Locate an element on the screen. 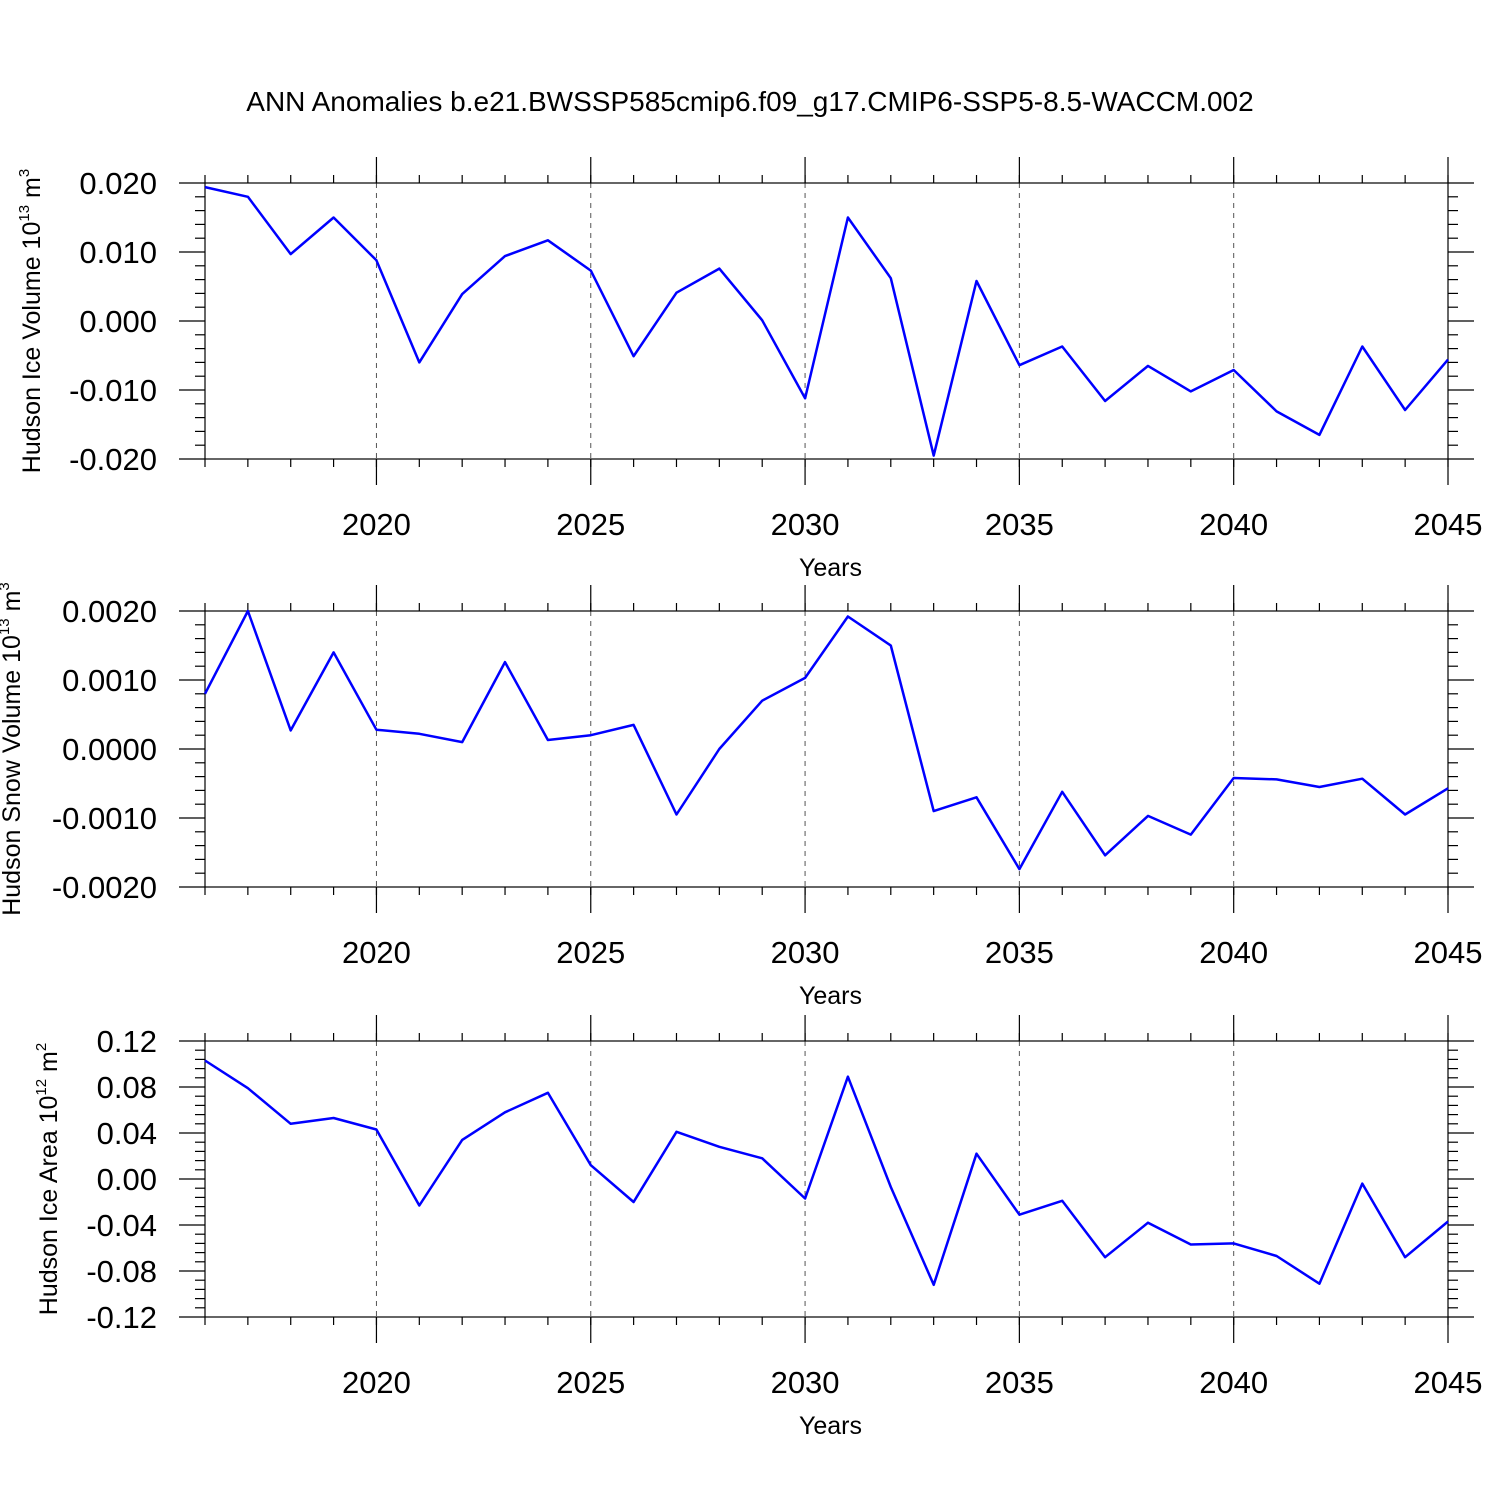  ice-volume-ytick-label: 0.010 is located at coordinates (118, 252).